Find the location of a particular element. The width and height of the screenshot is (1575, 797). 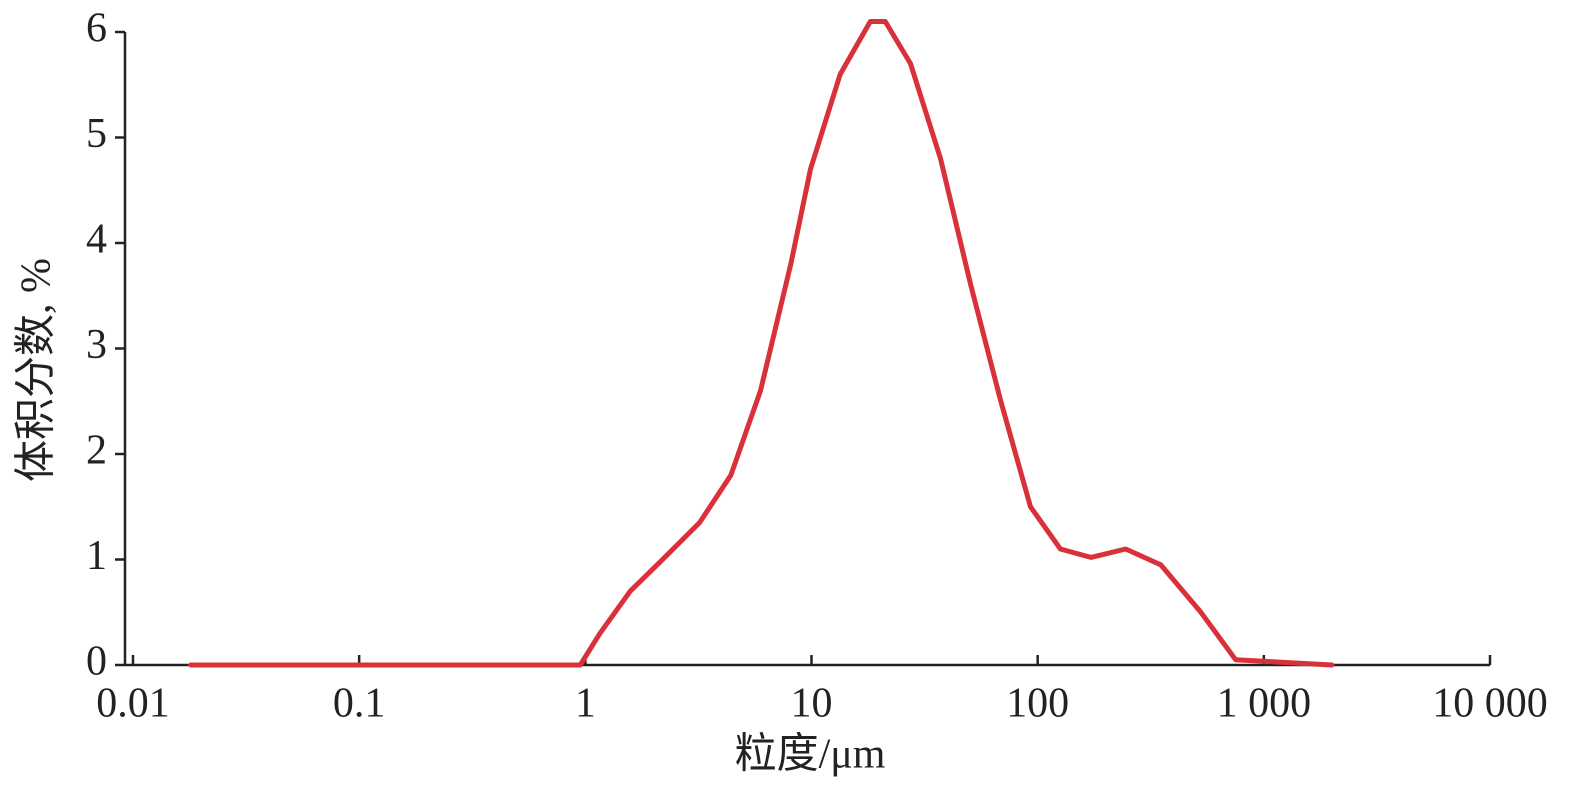

x-tick-label: 1 is located at coordinates (585, 704).